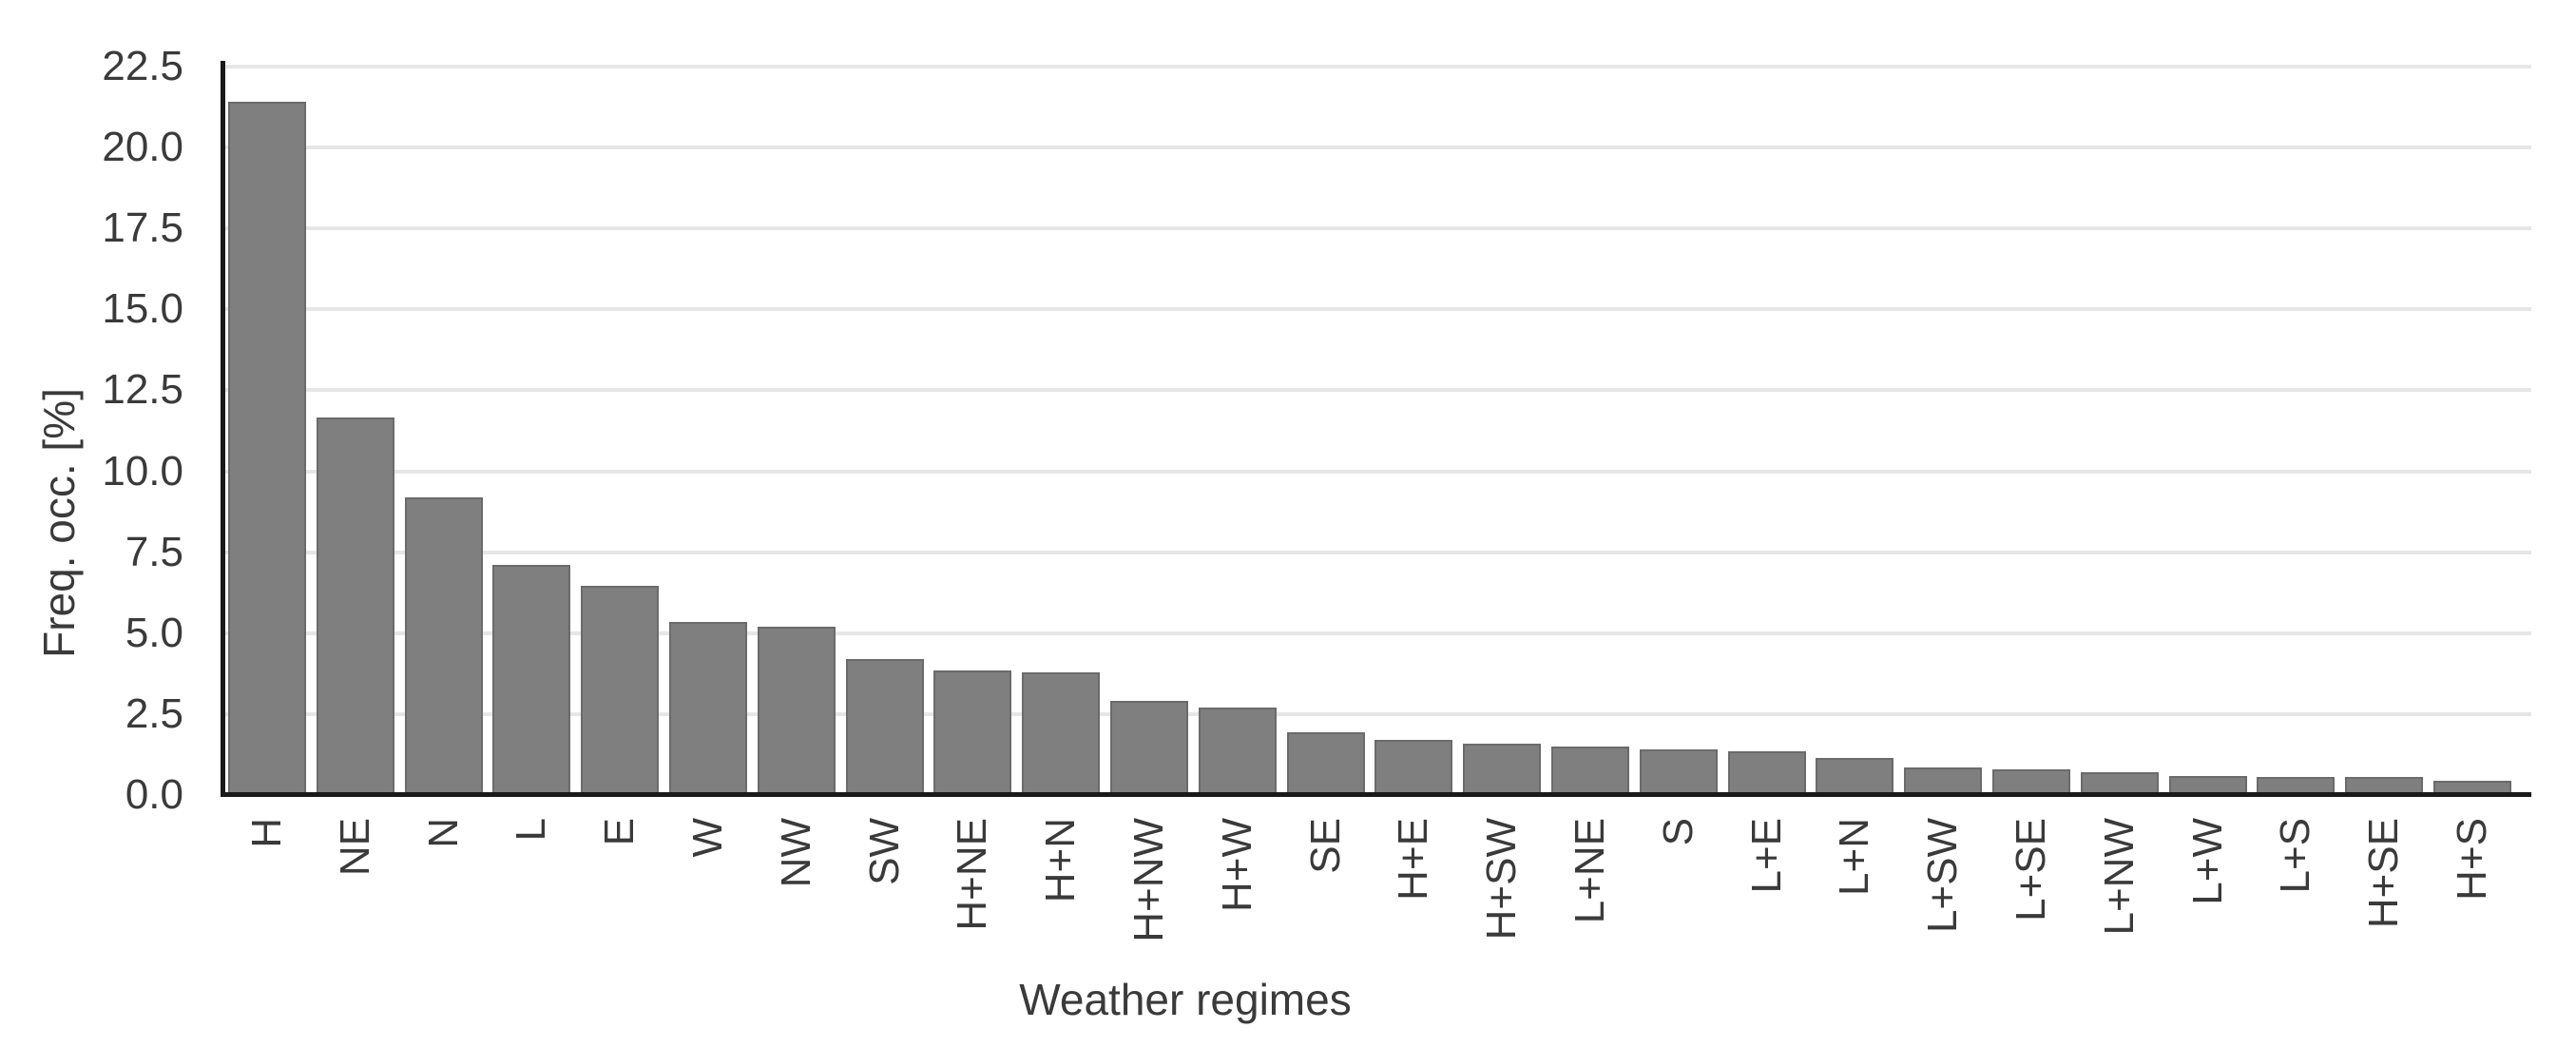  What do you see at coordinates (1590, 871) in the screenshot?
I see `x-tick-label: L+NE` at bounding box center [1590, 871].